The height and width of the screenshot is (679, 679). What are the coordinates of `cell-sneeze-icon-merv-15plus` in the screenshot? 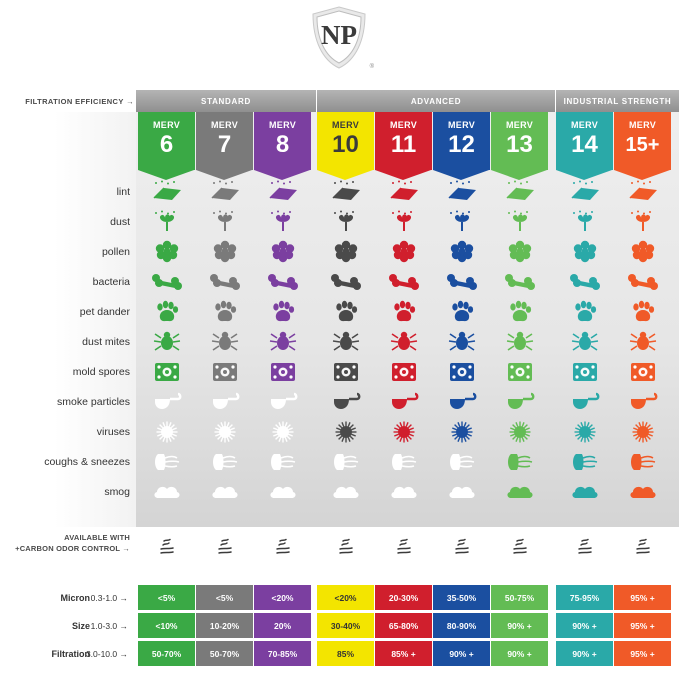 It's located at (642, 462).